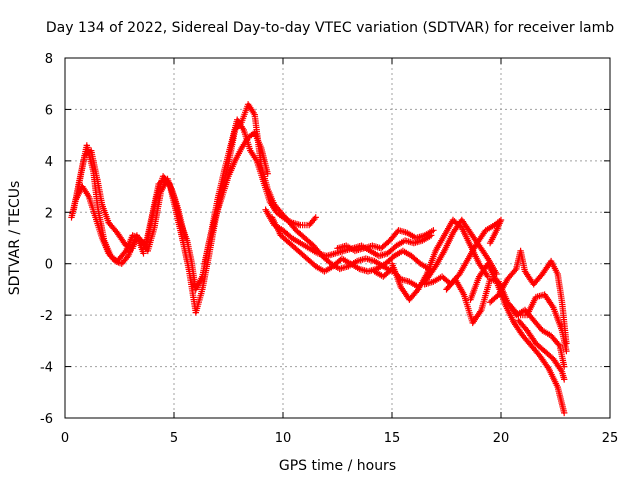 Image resolution: width=640 pixels, height=480 pixels. What do you see at coordinates (49, 213) in the screenshot?
I see `y-tick-label: 2` at bounding box center [49, 213].